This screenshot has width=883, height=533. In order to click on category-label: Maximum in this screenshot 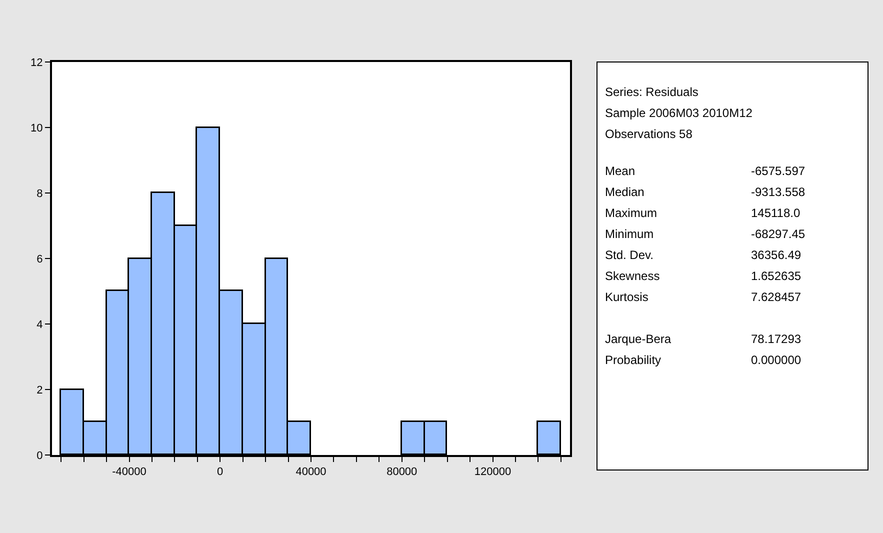, I will do `click(631, 213)`.